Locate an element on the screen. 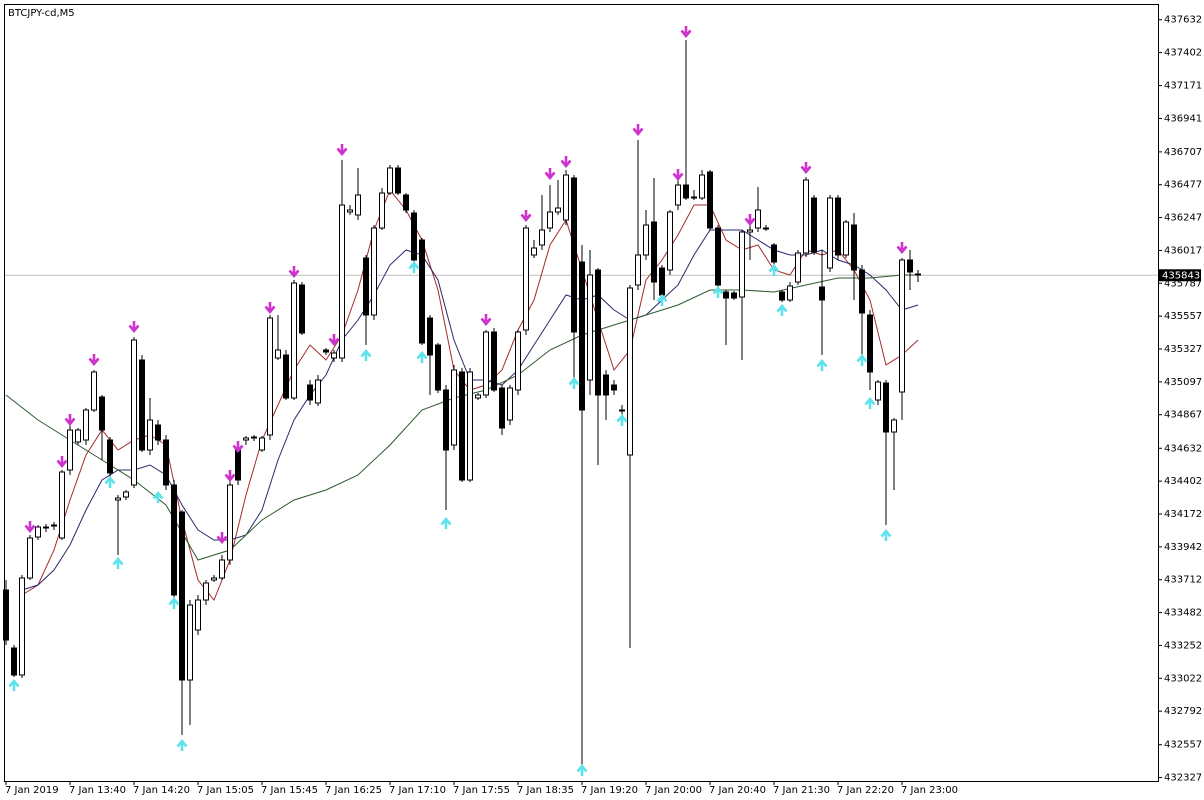 This screenshot has height=800, width=1204. y-tick-label: 433482 is located at coordinates (1183, 613).